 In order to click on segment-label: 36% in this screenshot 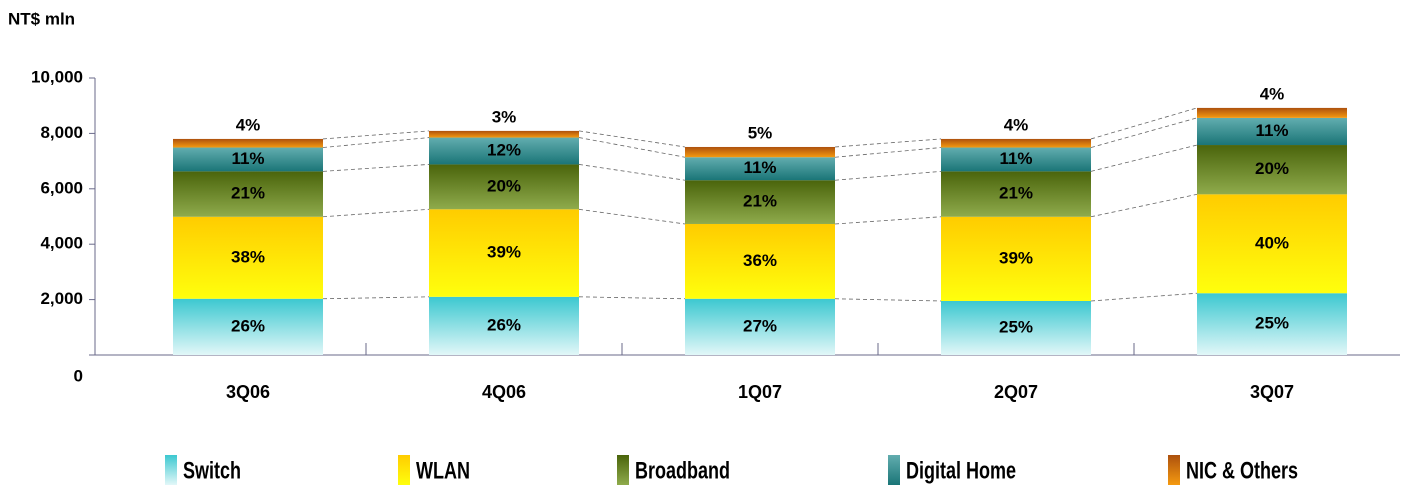, I will do `click(760, 260)`.